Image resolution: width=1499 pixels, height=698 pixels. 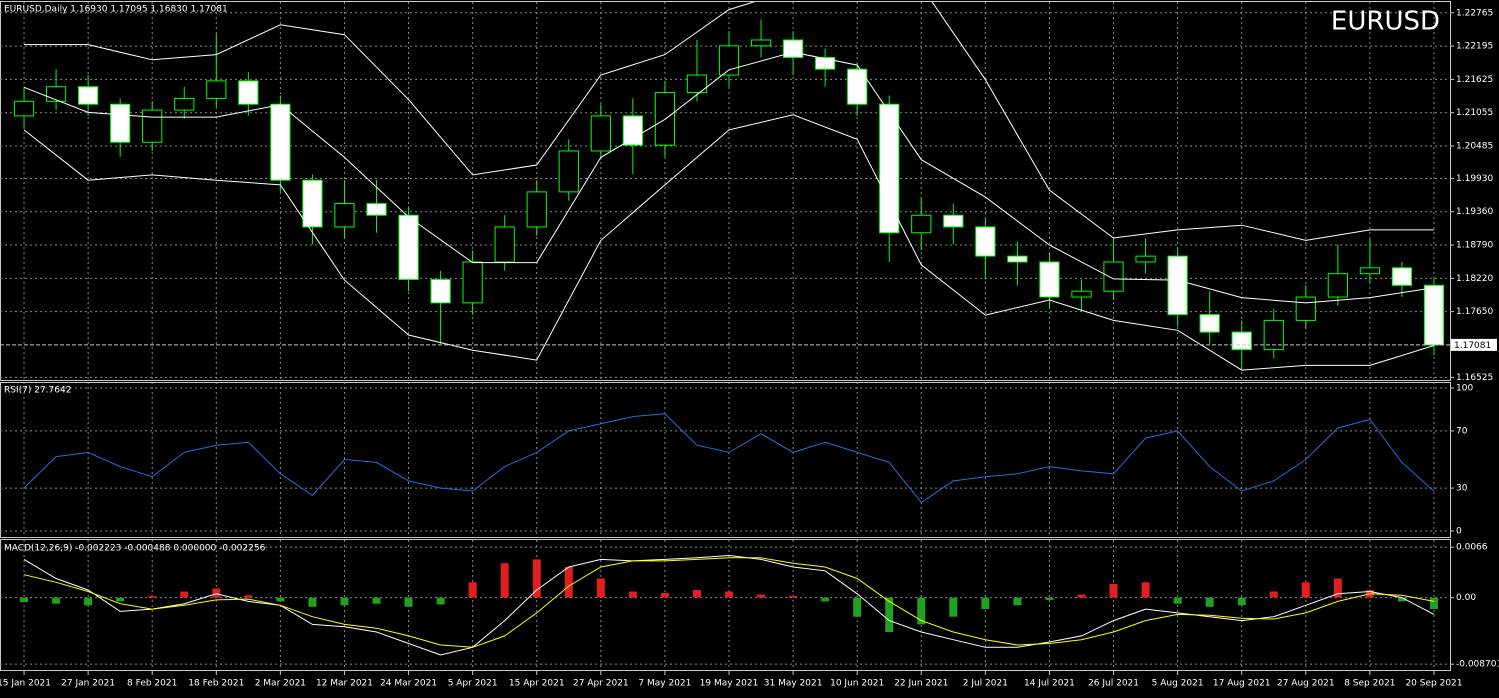 I want to click on x-tick-label: 31 May 2021, so click(x=793, y=684).